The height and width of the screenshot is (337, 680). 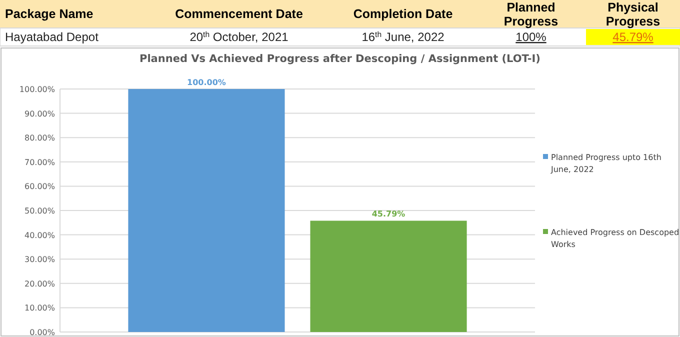 I want to click on text: Hayatabad Depot, so click(x=52, y=37).